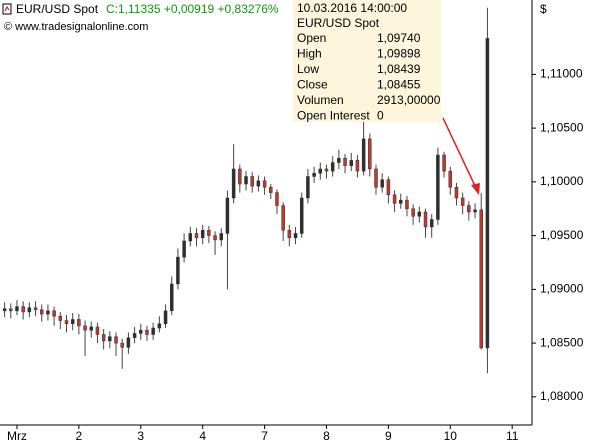 The image size is (595, 446). What do you see at coordinates (561, 74) in the screenshot?
I see `y-tick-label: 1,11000` at bounding box center [561, 74].